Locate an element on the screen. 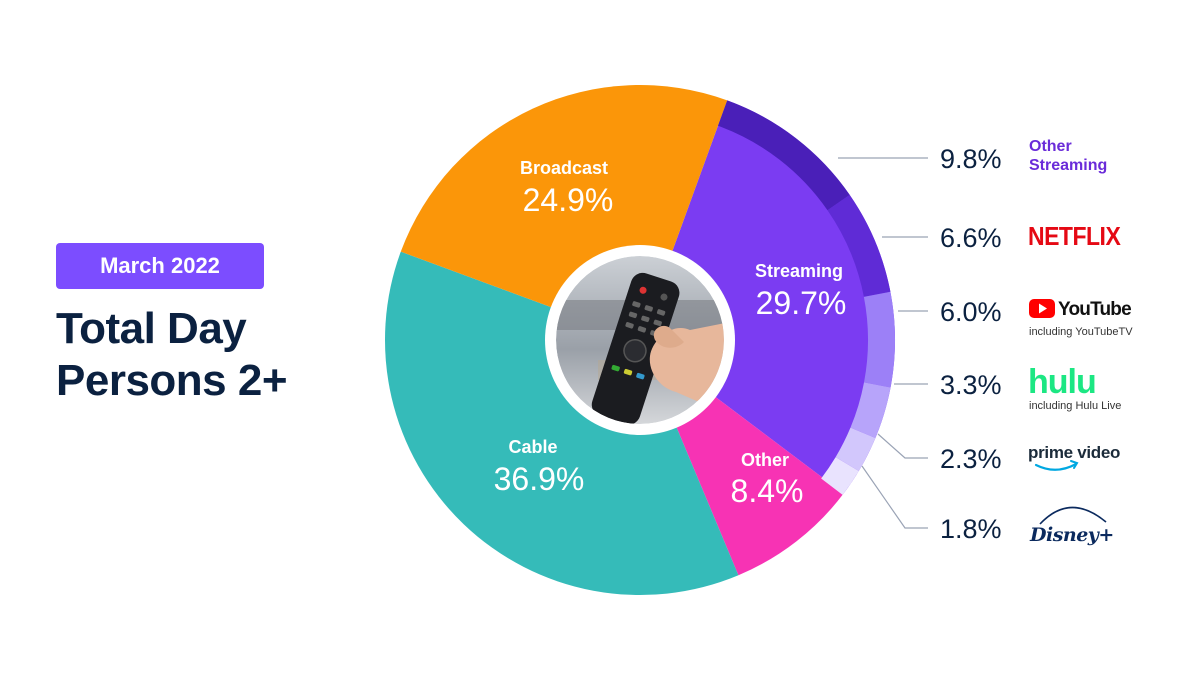 The width and height of the screenshot is (1200, 676). other-value: 8.4% is located at coordinates (767, 491).